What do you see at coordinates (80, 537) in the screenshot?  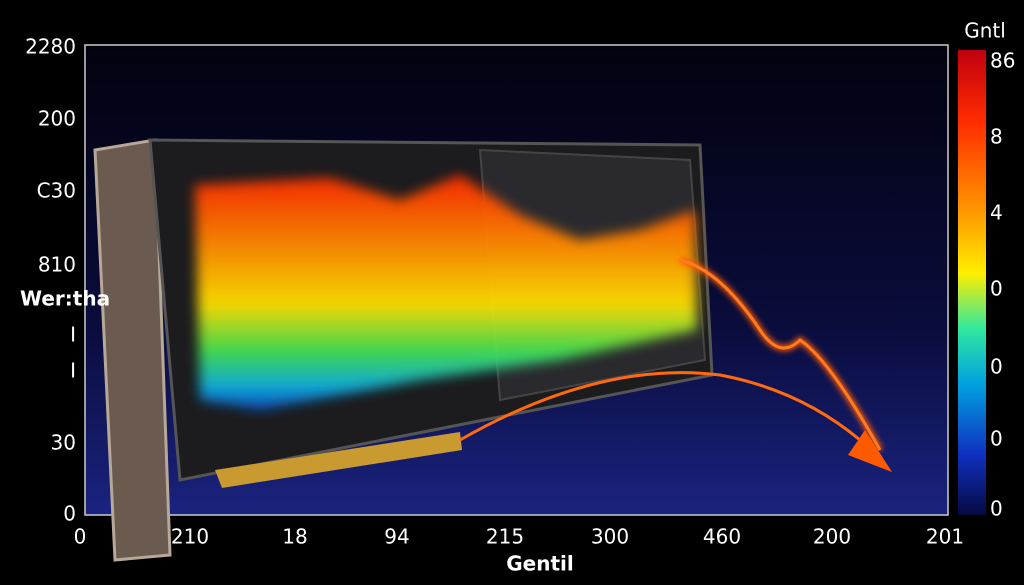 I see `x-axis-label: 0` at bounding box center [80, 537].